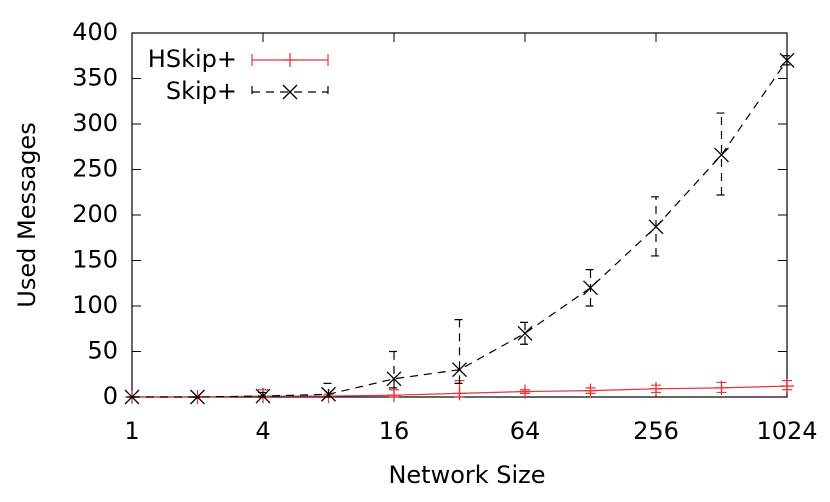 The image size is (830, 502). I want to click on y-tick-label: 100, so click(95, 305).